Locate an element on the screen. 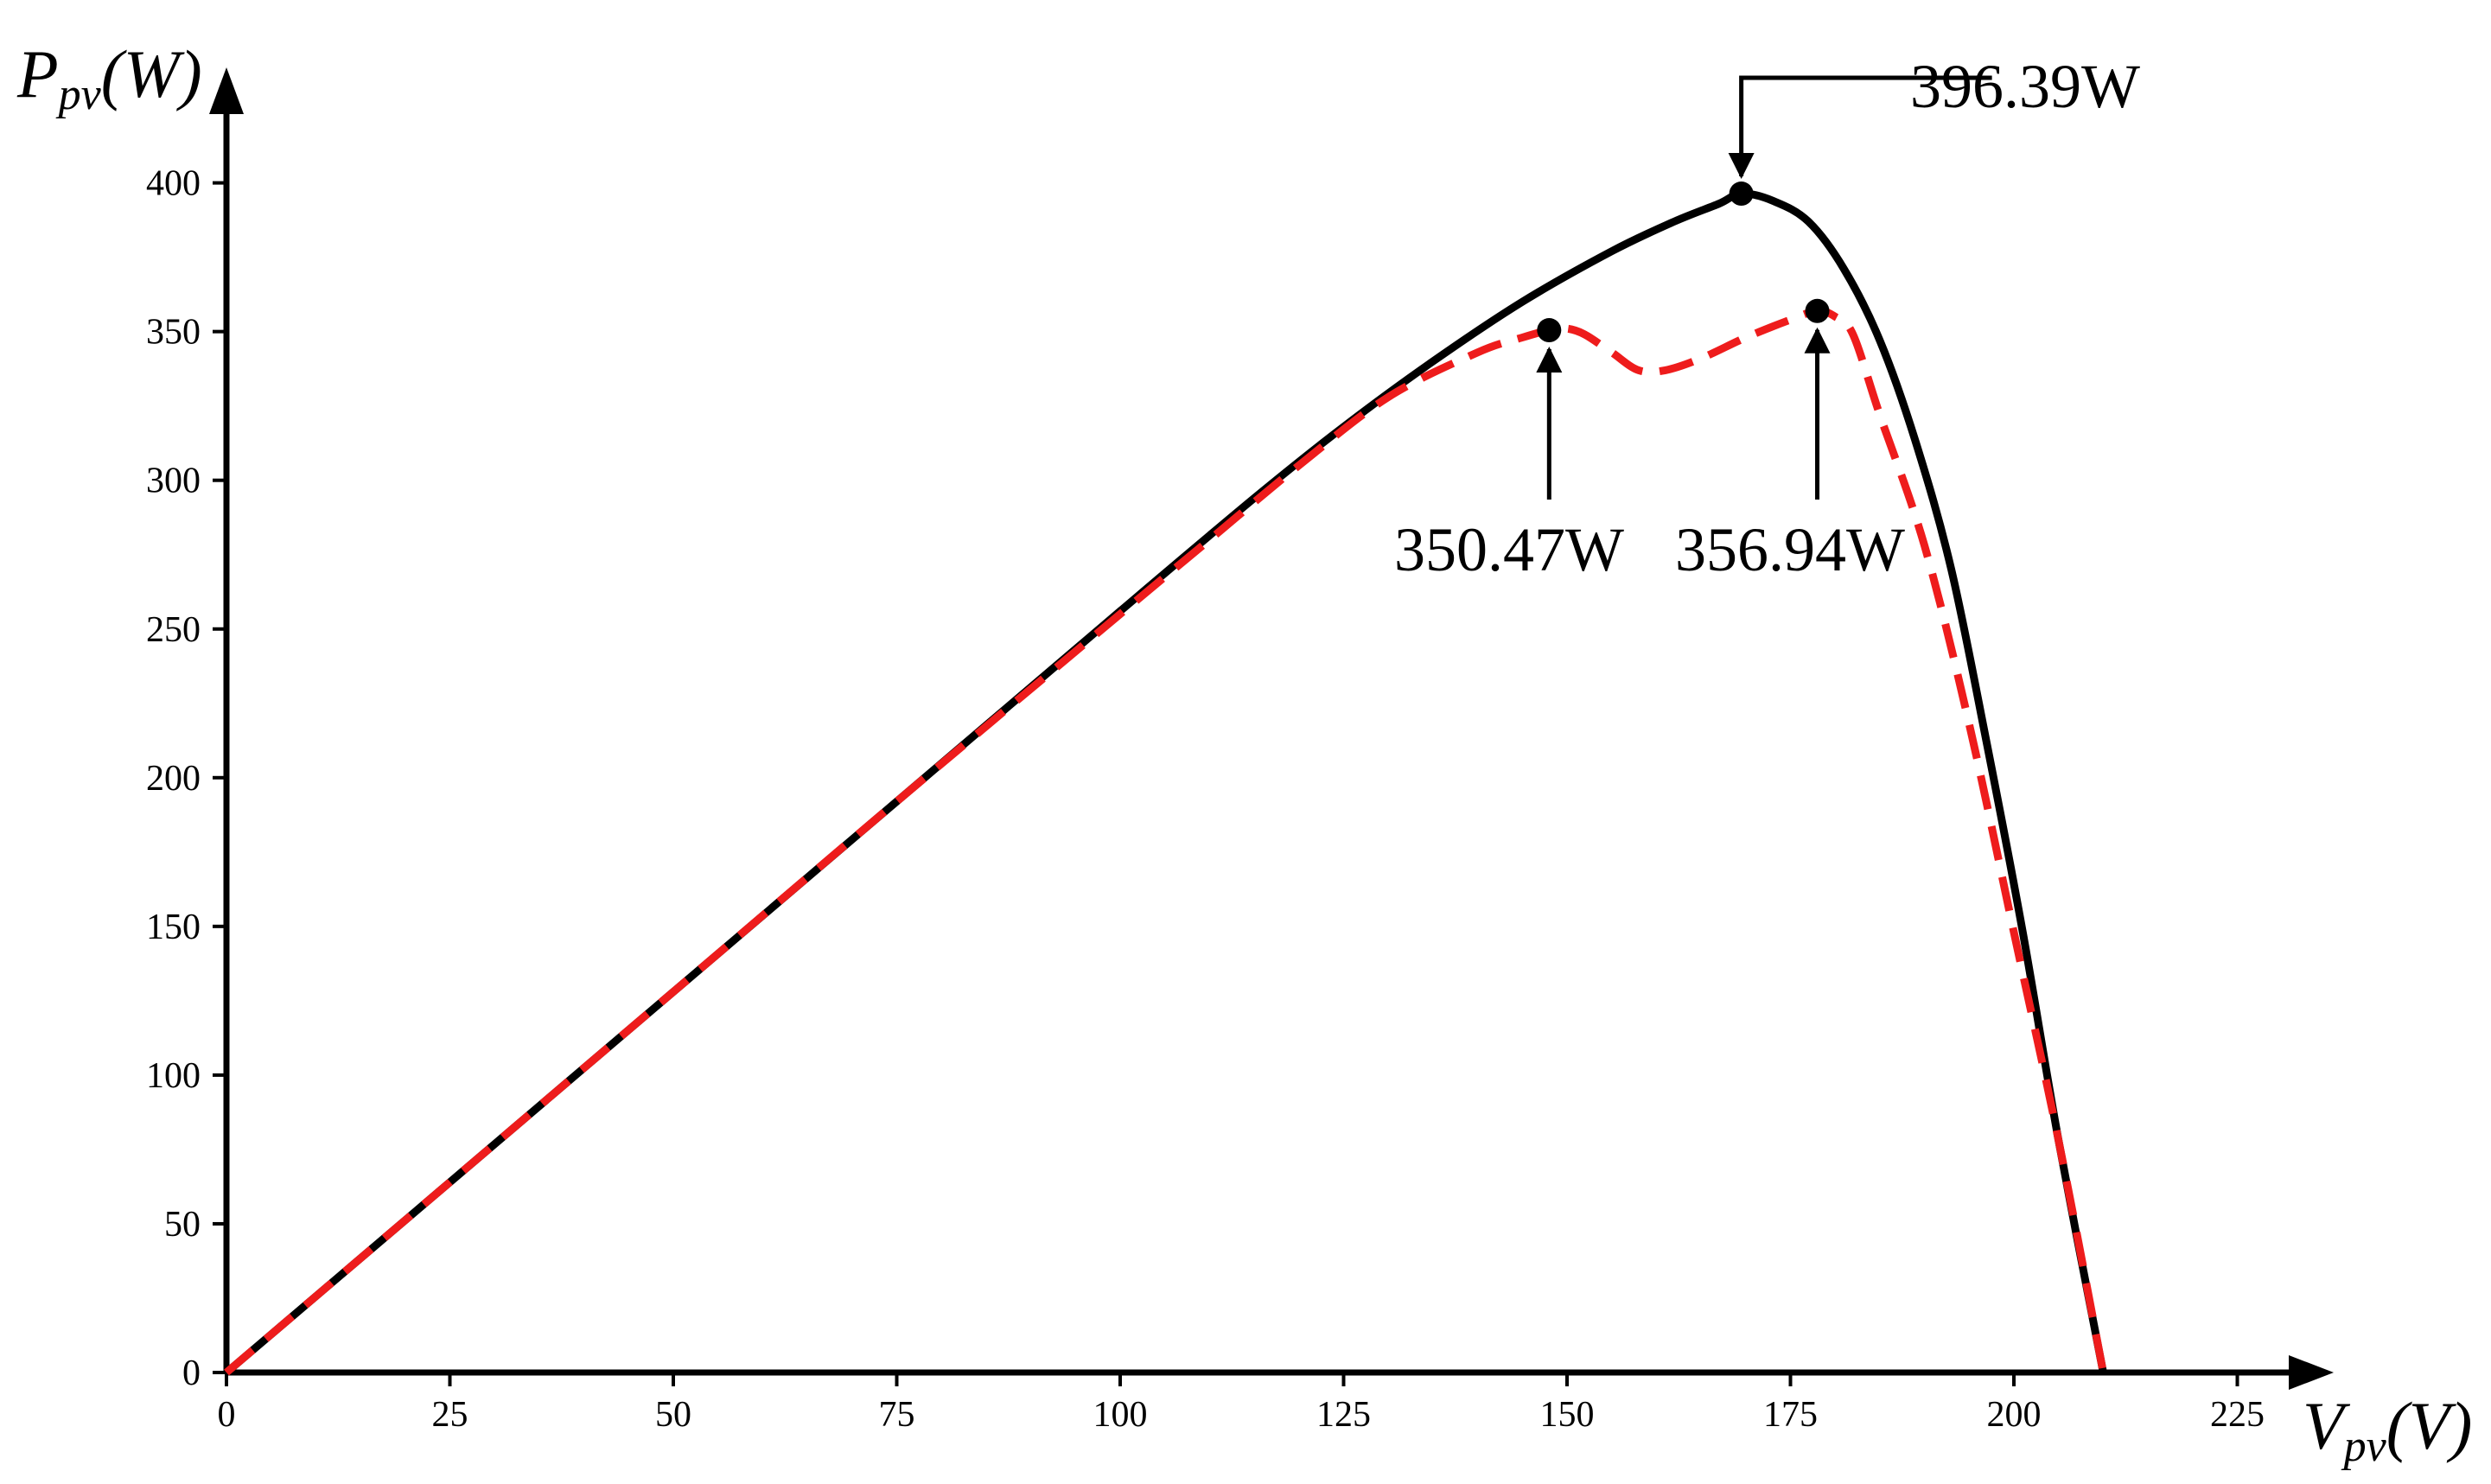 Image resolution: width=2491 pixels, height=1484 pixels. x-tick-label: 225 is located at coordinates (2237, 1415).